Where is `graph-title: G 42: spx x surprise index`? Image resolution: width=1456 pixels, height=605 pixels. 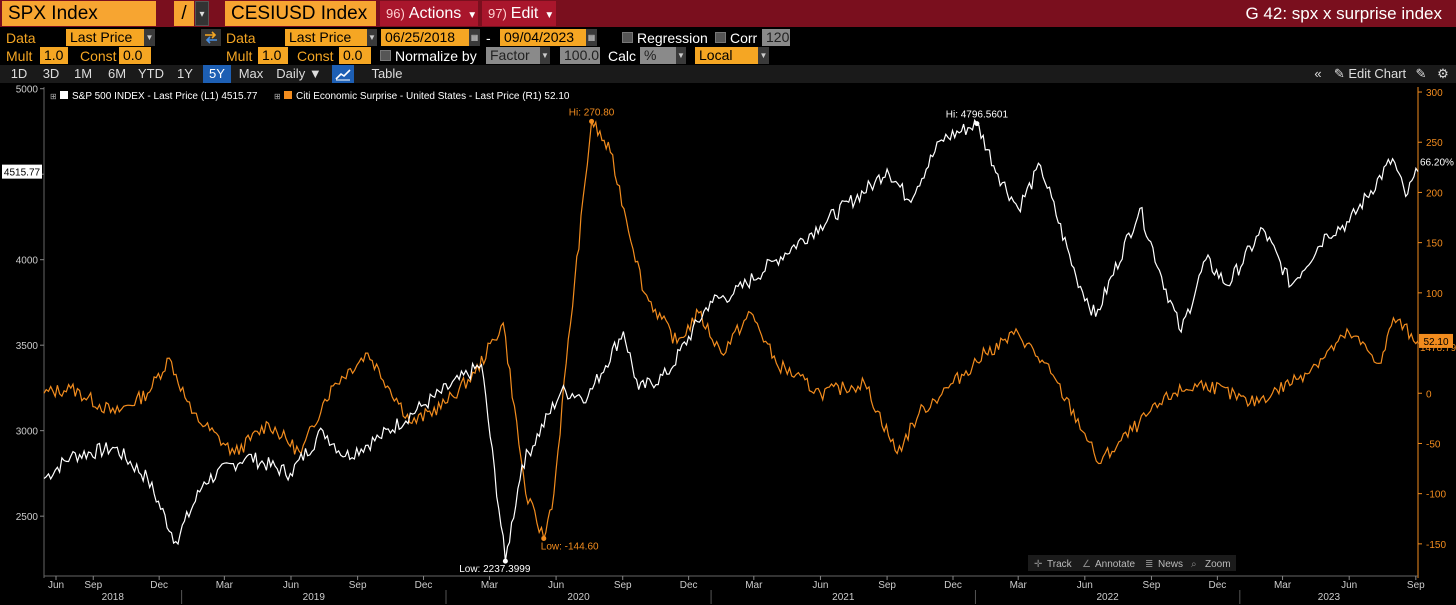 graph-title: G 42: spx x surprise index is located at coordinates (1343, 13).